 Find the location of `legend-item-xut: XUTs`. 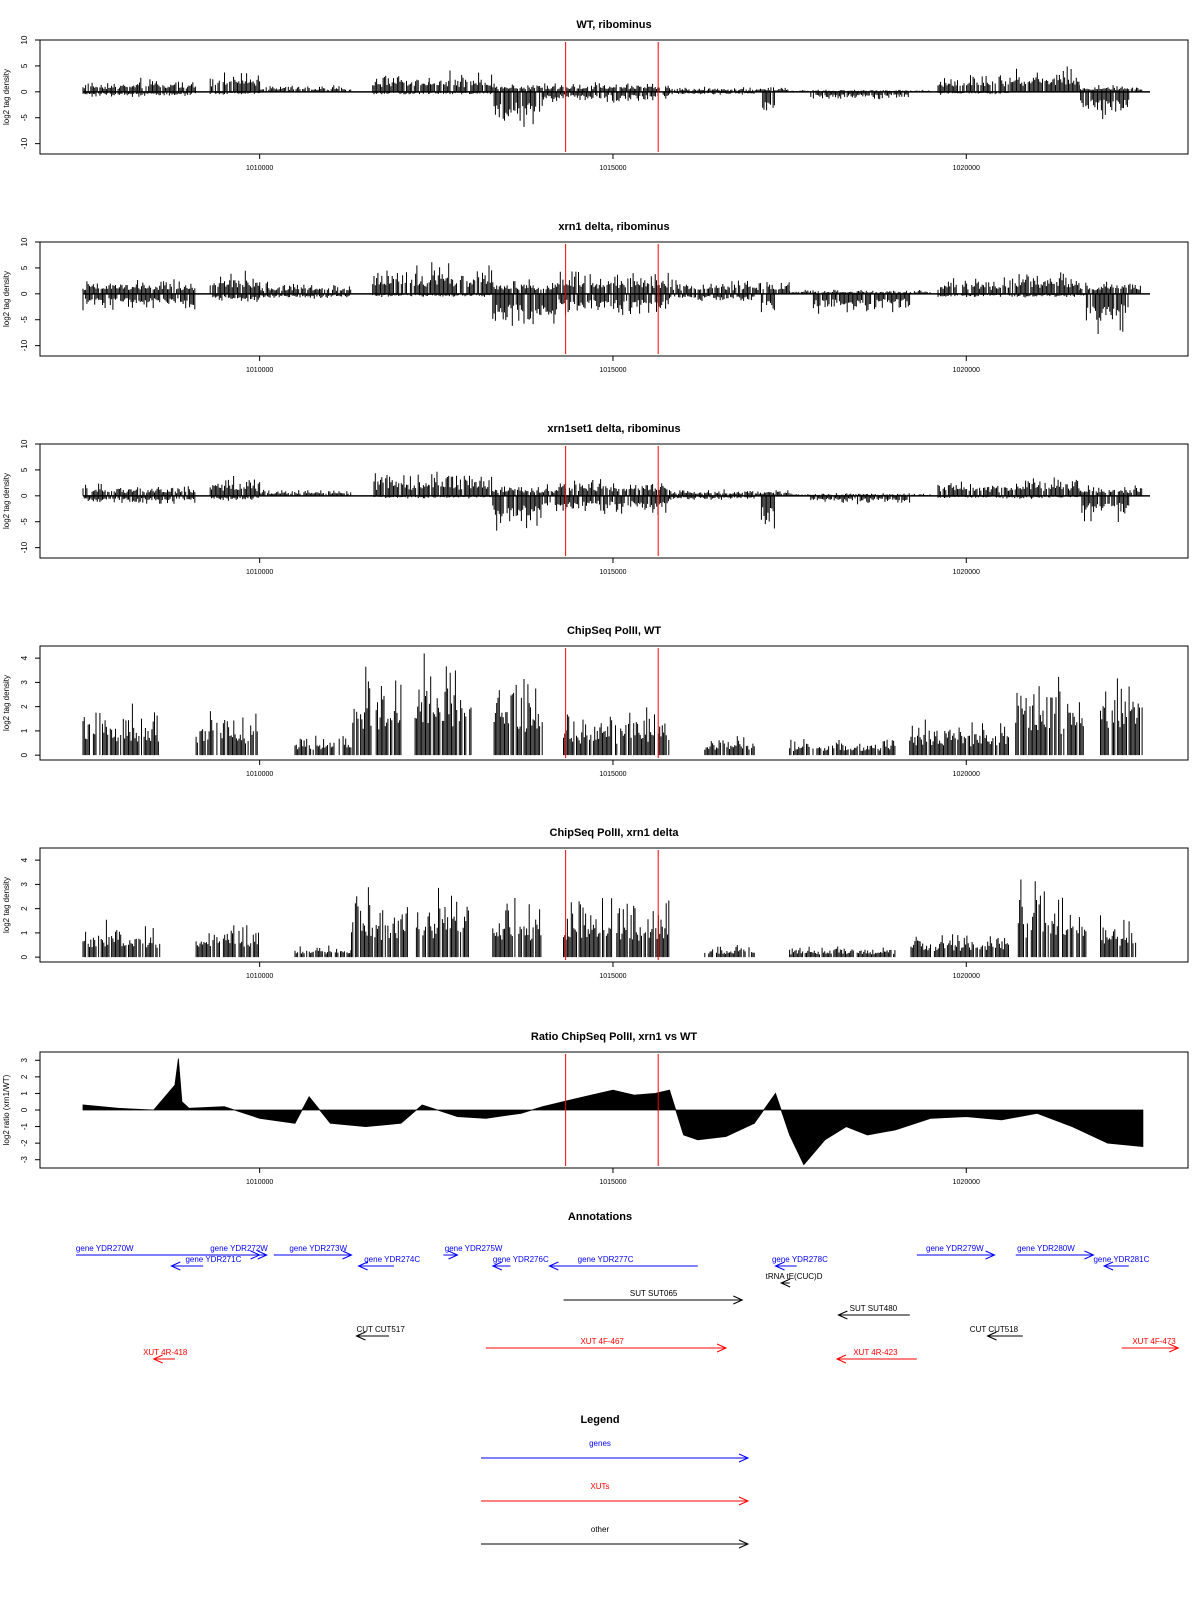

legend-item-xut: XUTs is located at coordinates (615, 1494).